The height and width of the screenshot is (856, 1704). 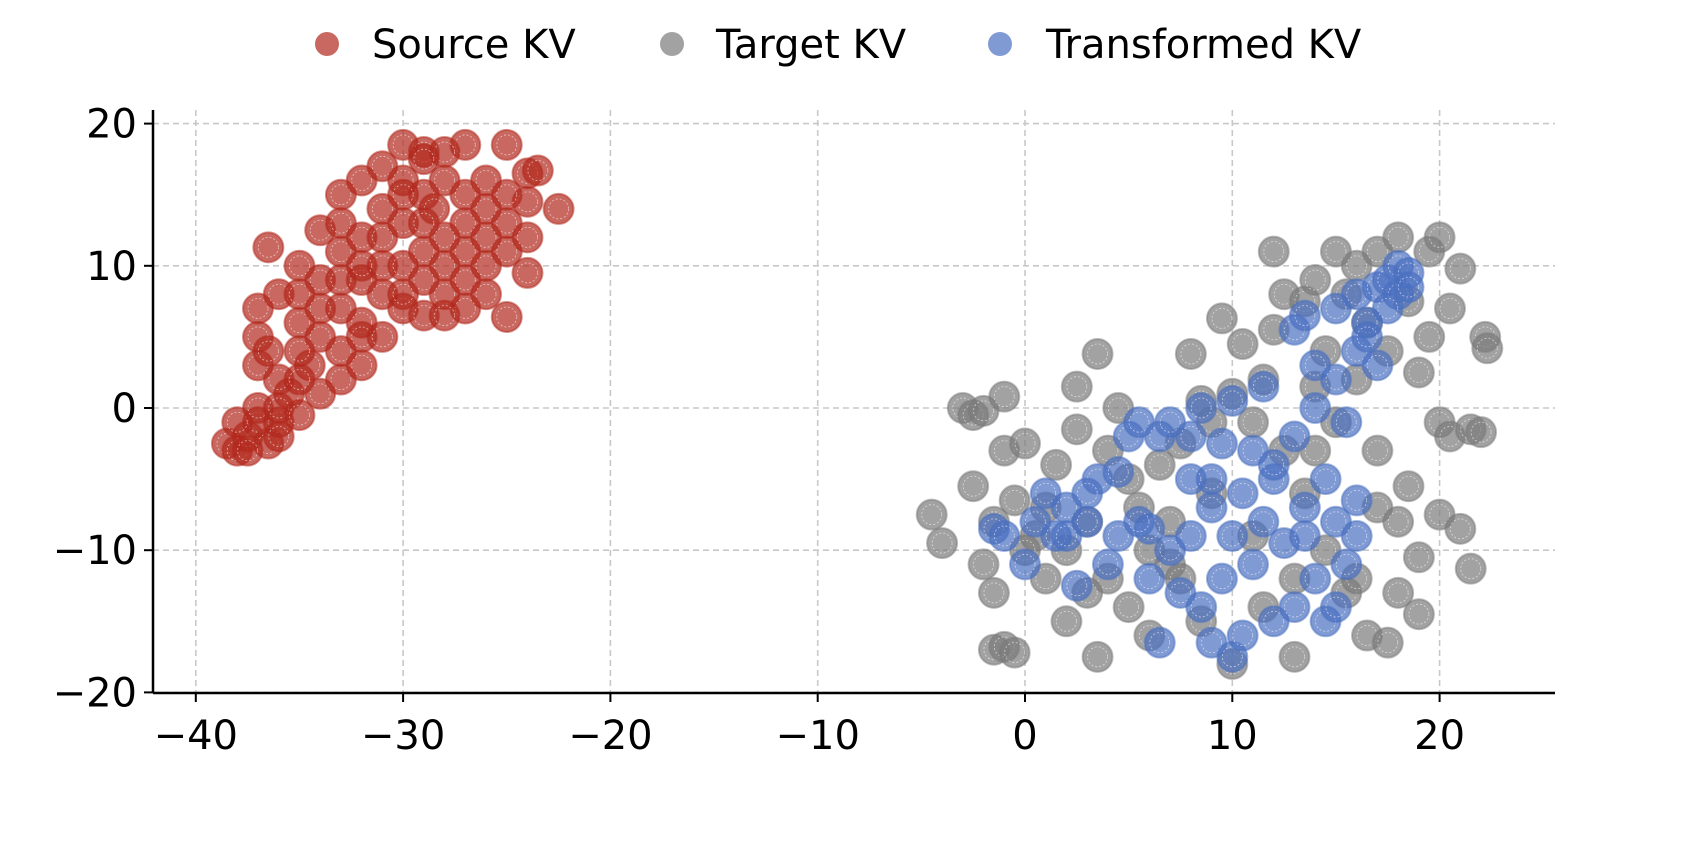 I want to click on x-tick-label: −20, so click(x=610, y=736).